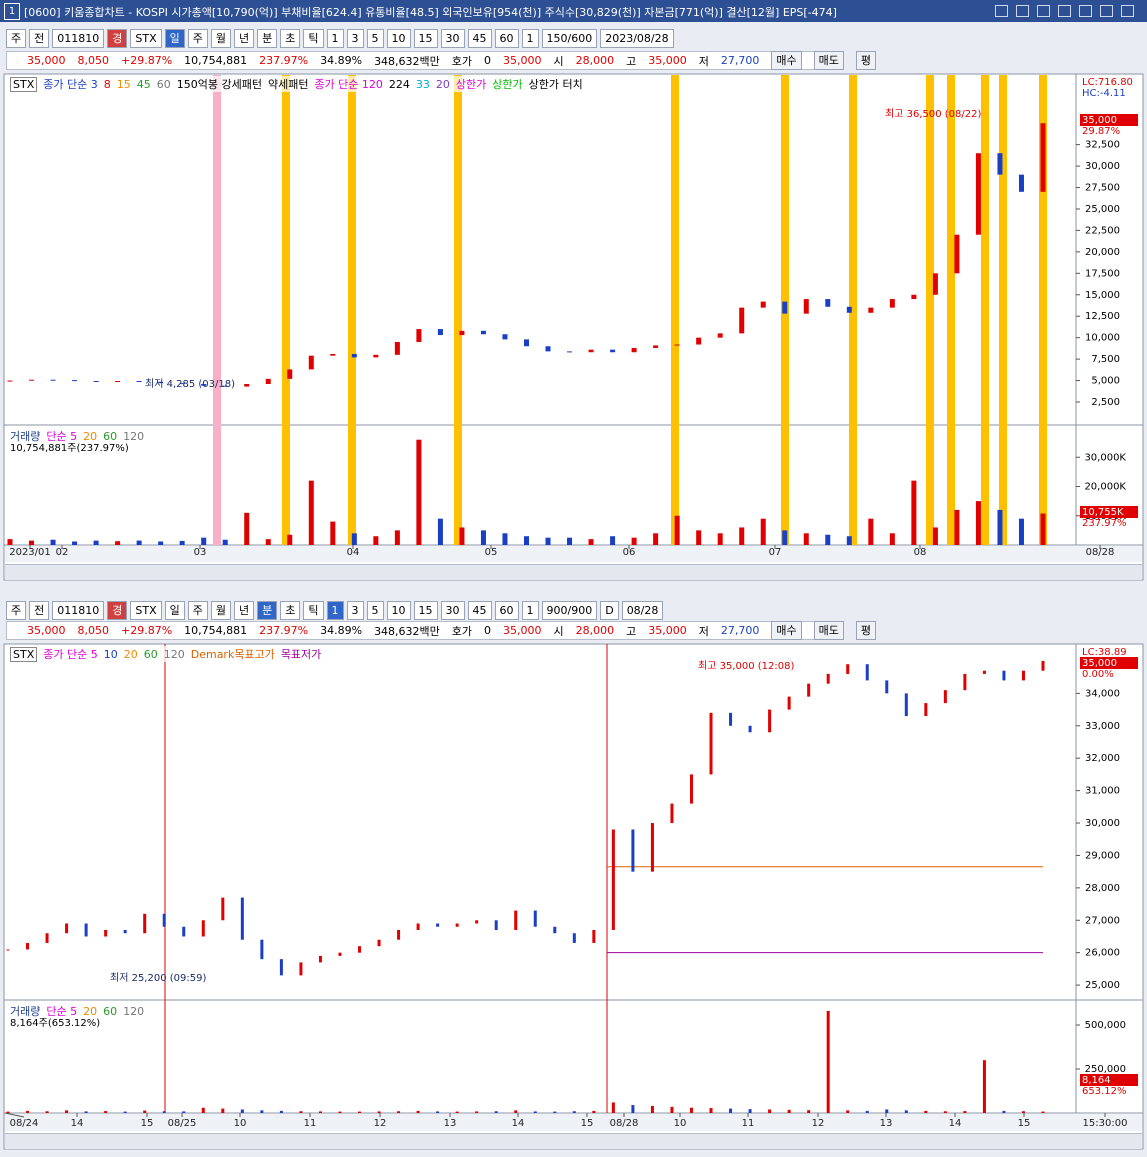 The height and width of the screenshot is (1157, 1147). Describe the element at coordinates (166, 654) in the screenshot. I see `price-legend: STX 종가 단순 5 10 20 60 120 Demark목표고가 목표저가` at that location.